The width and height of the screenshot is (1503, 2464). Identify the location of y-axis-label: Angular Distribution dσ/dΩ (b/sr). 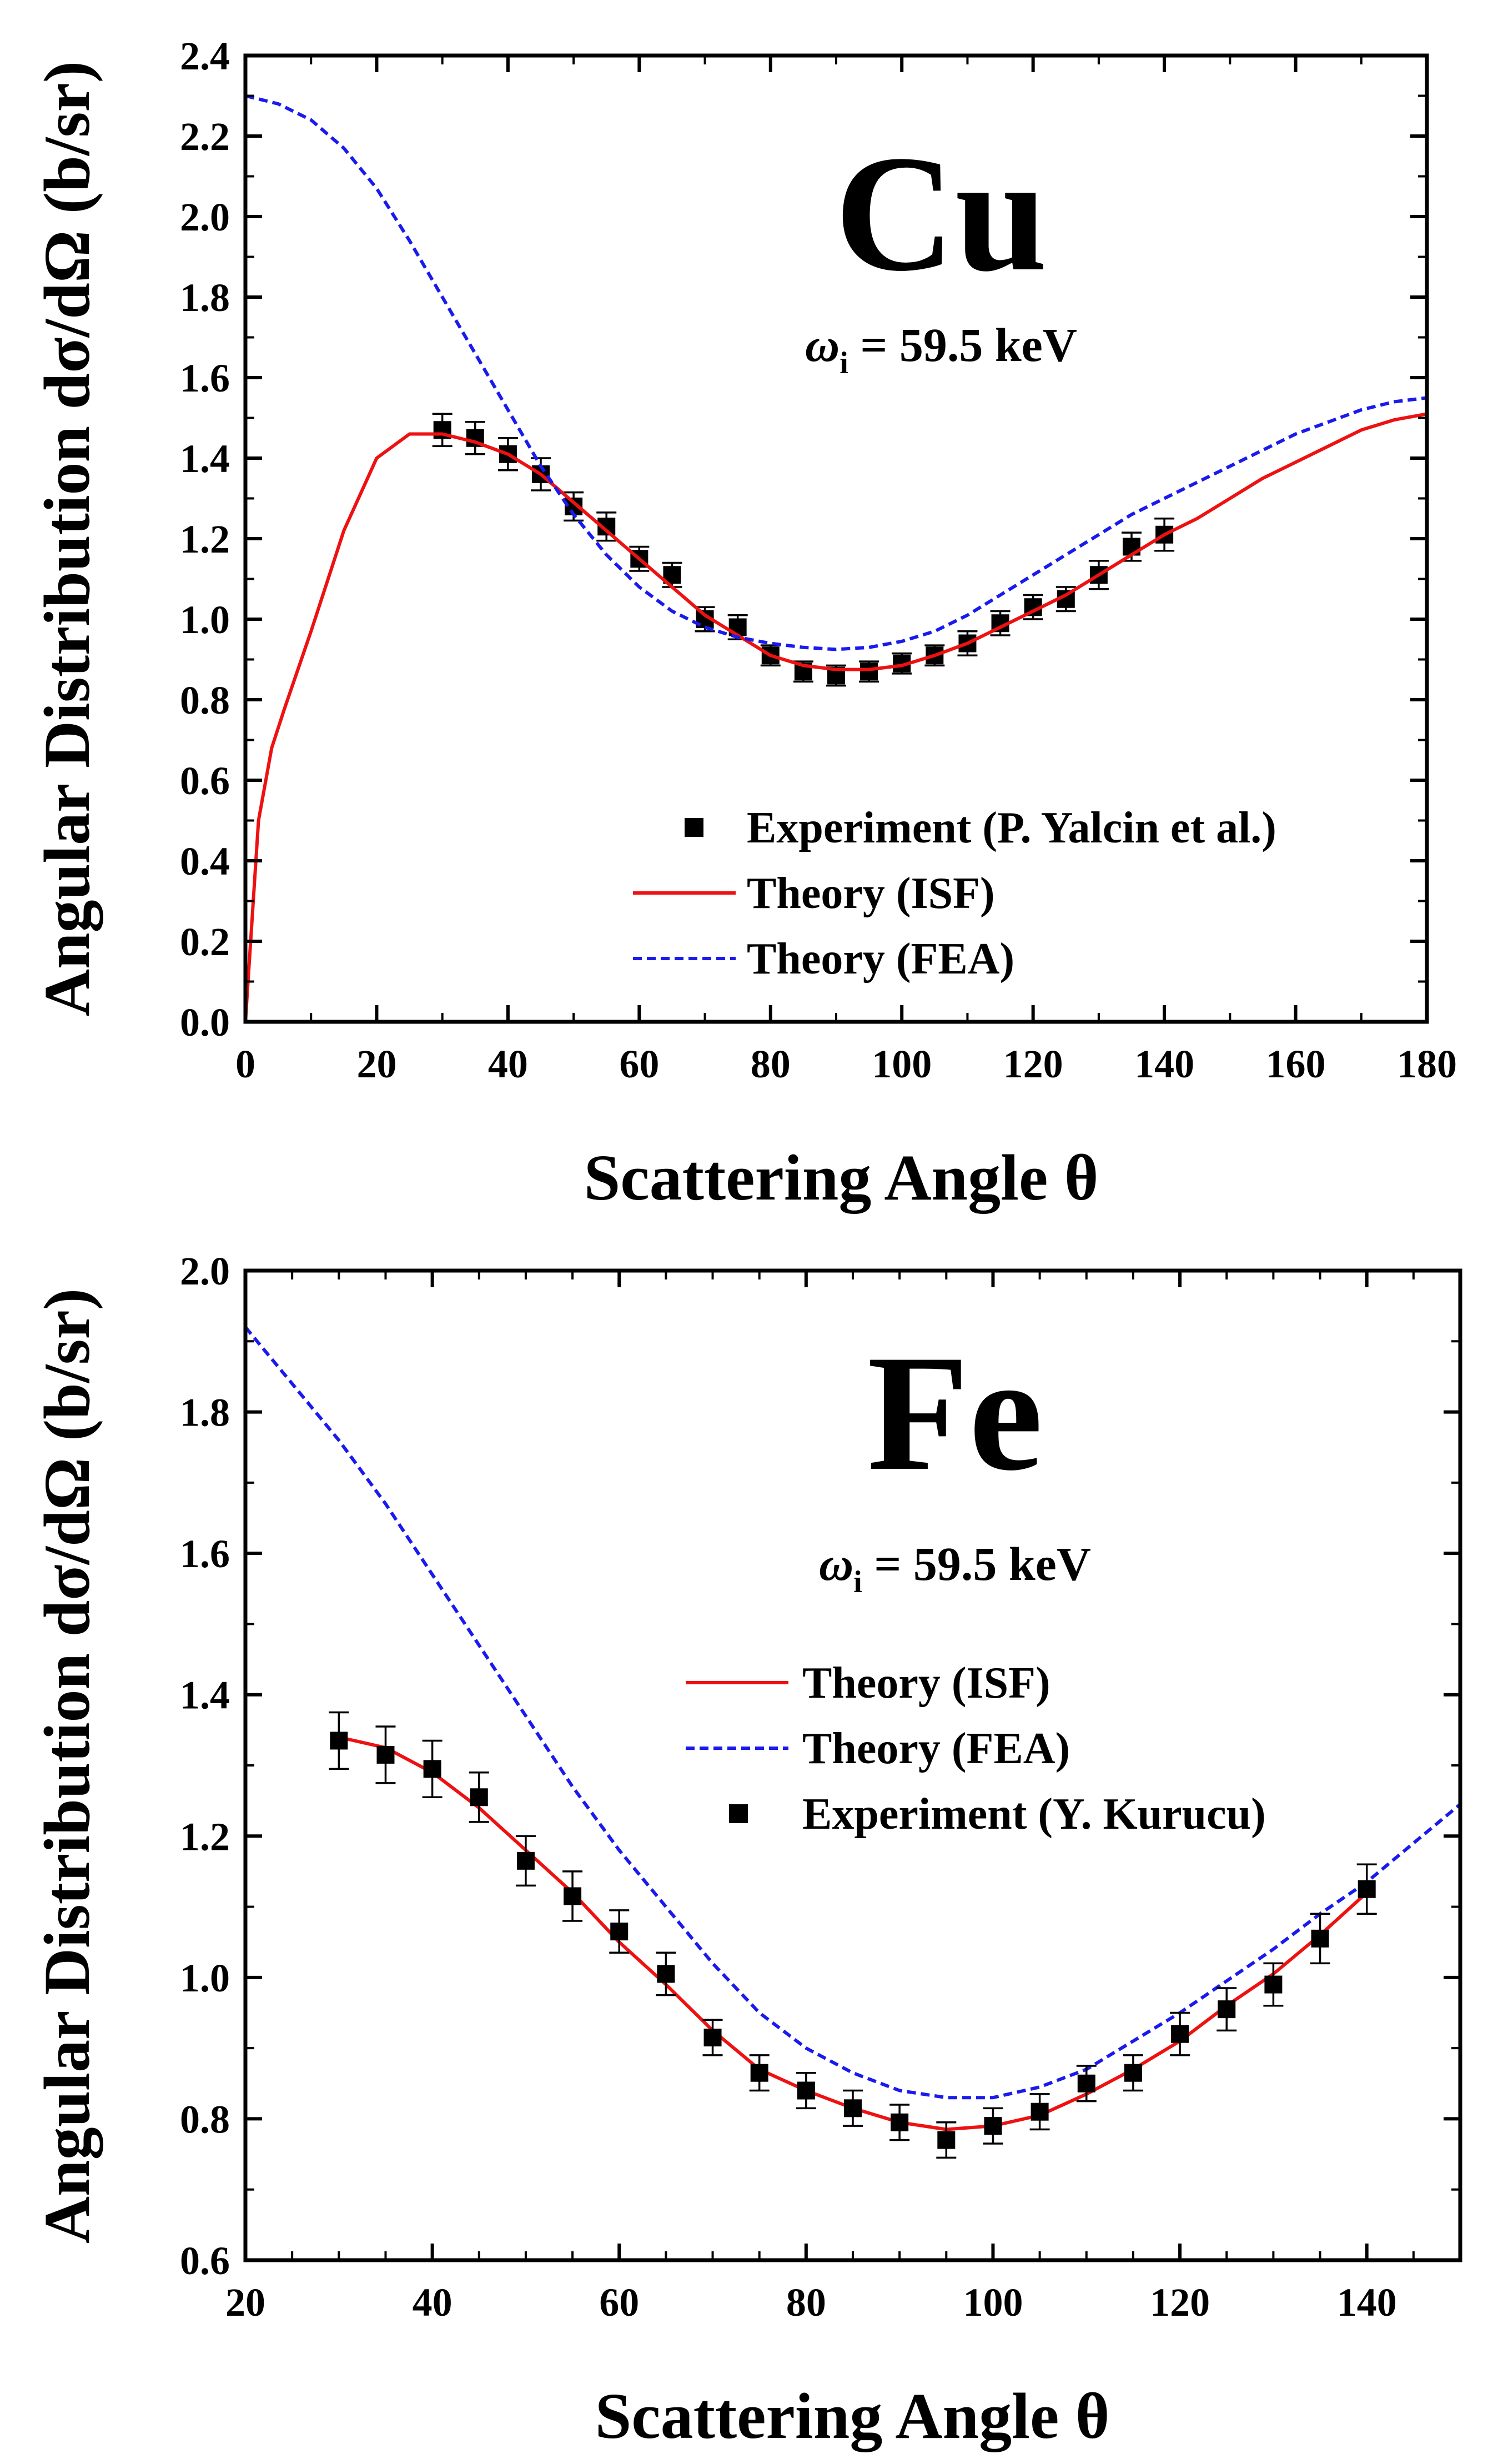
(67, 538).